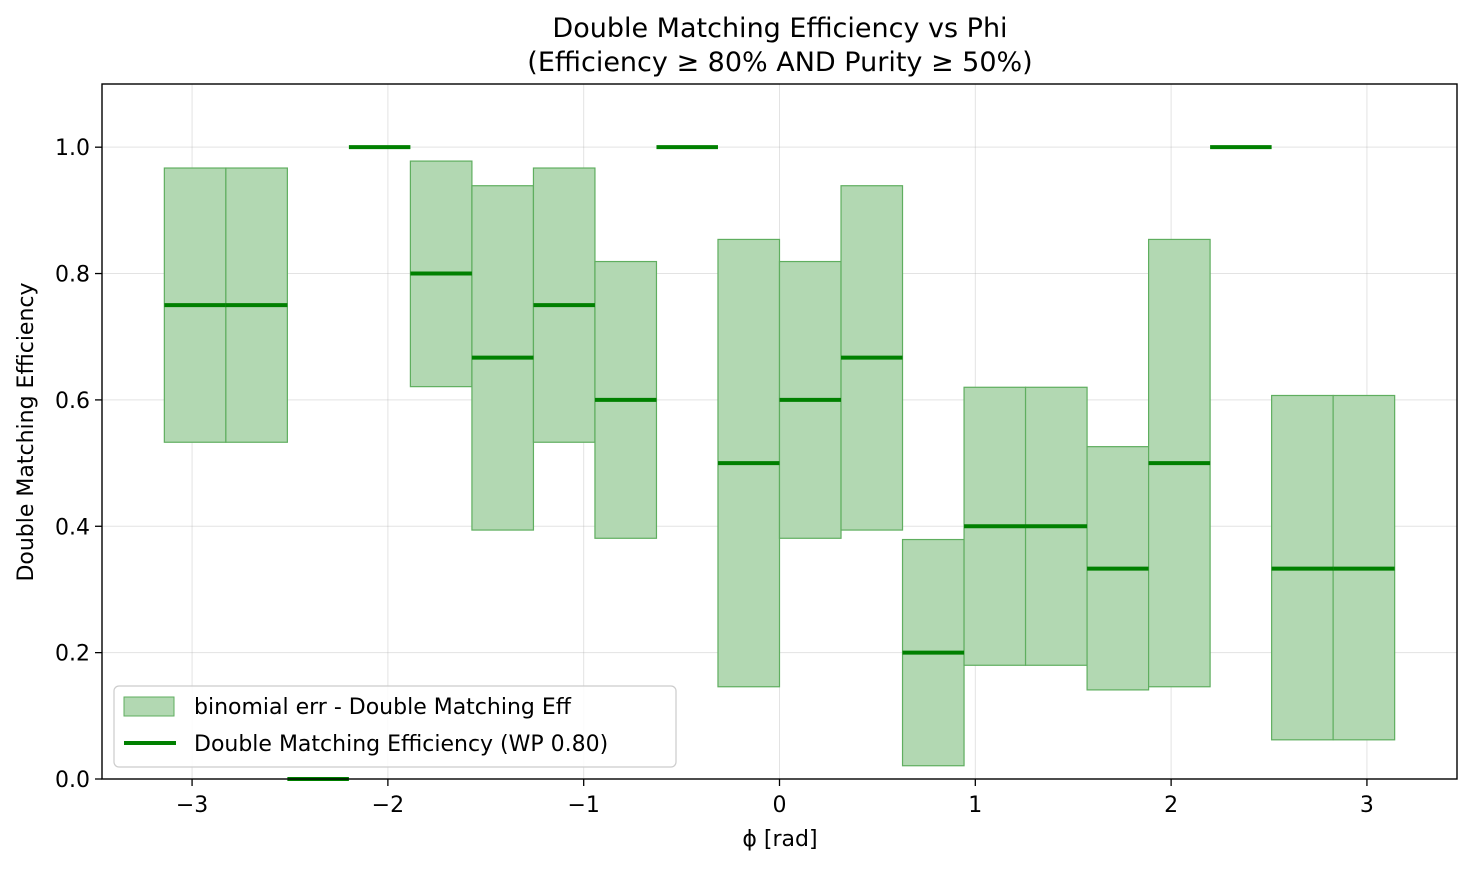  I want to click on x-tick-label: −3, so click(192, 805).